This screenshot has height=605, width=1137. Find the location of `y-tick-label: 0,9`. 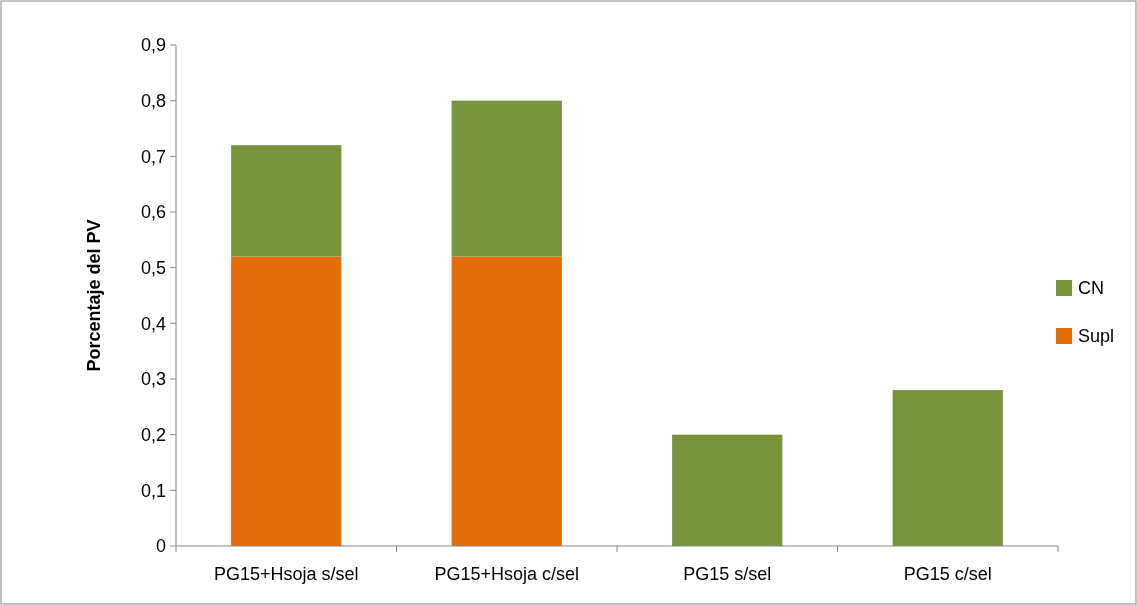

y-tick-label: 0,9 is located at coordinates (153, 45).